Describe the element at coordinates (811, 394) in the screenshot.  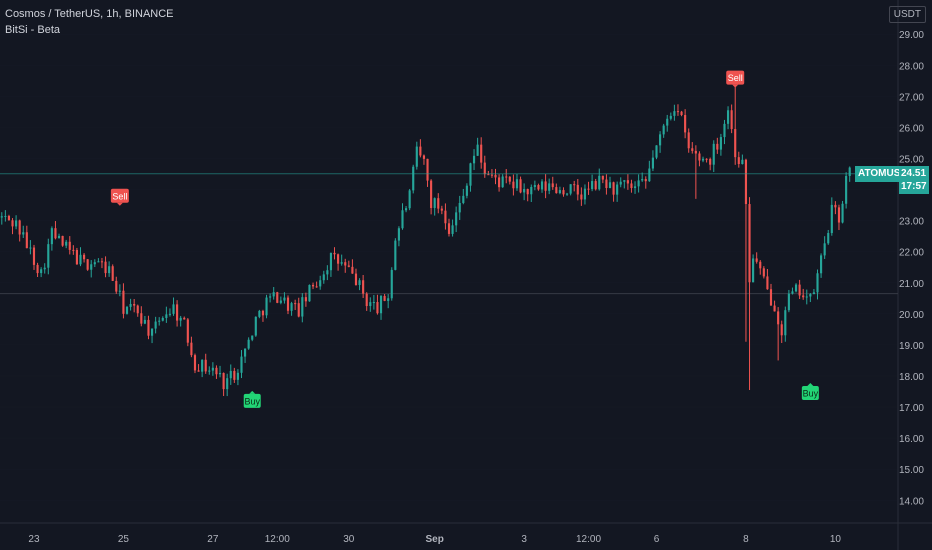
I see `signal-label: Buy` at that location.